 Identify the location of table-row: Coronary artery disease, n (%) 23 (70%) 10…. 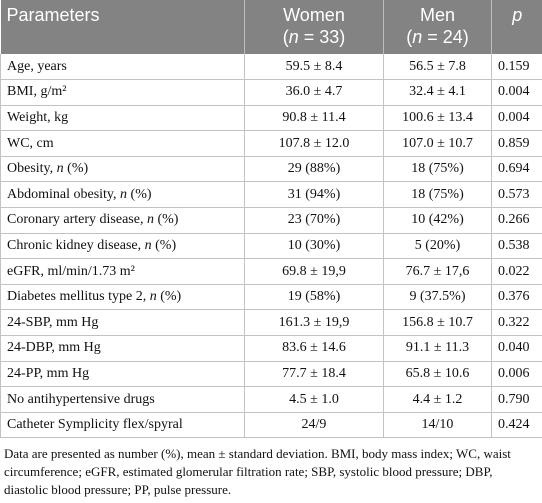
(271, 220).